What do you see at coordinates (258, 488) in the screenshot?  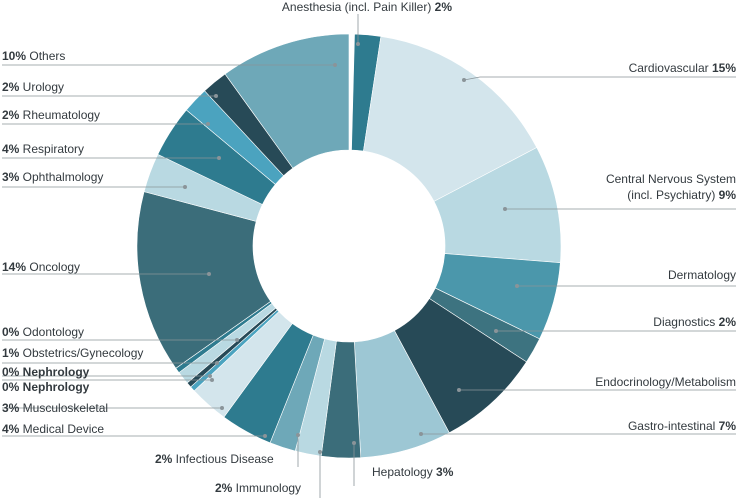 I see `label-immunology-8: 2% Immunology` at bounding box center [258, 488].